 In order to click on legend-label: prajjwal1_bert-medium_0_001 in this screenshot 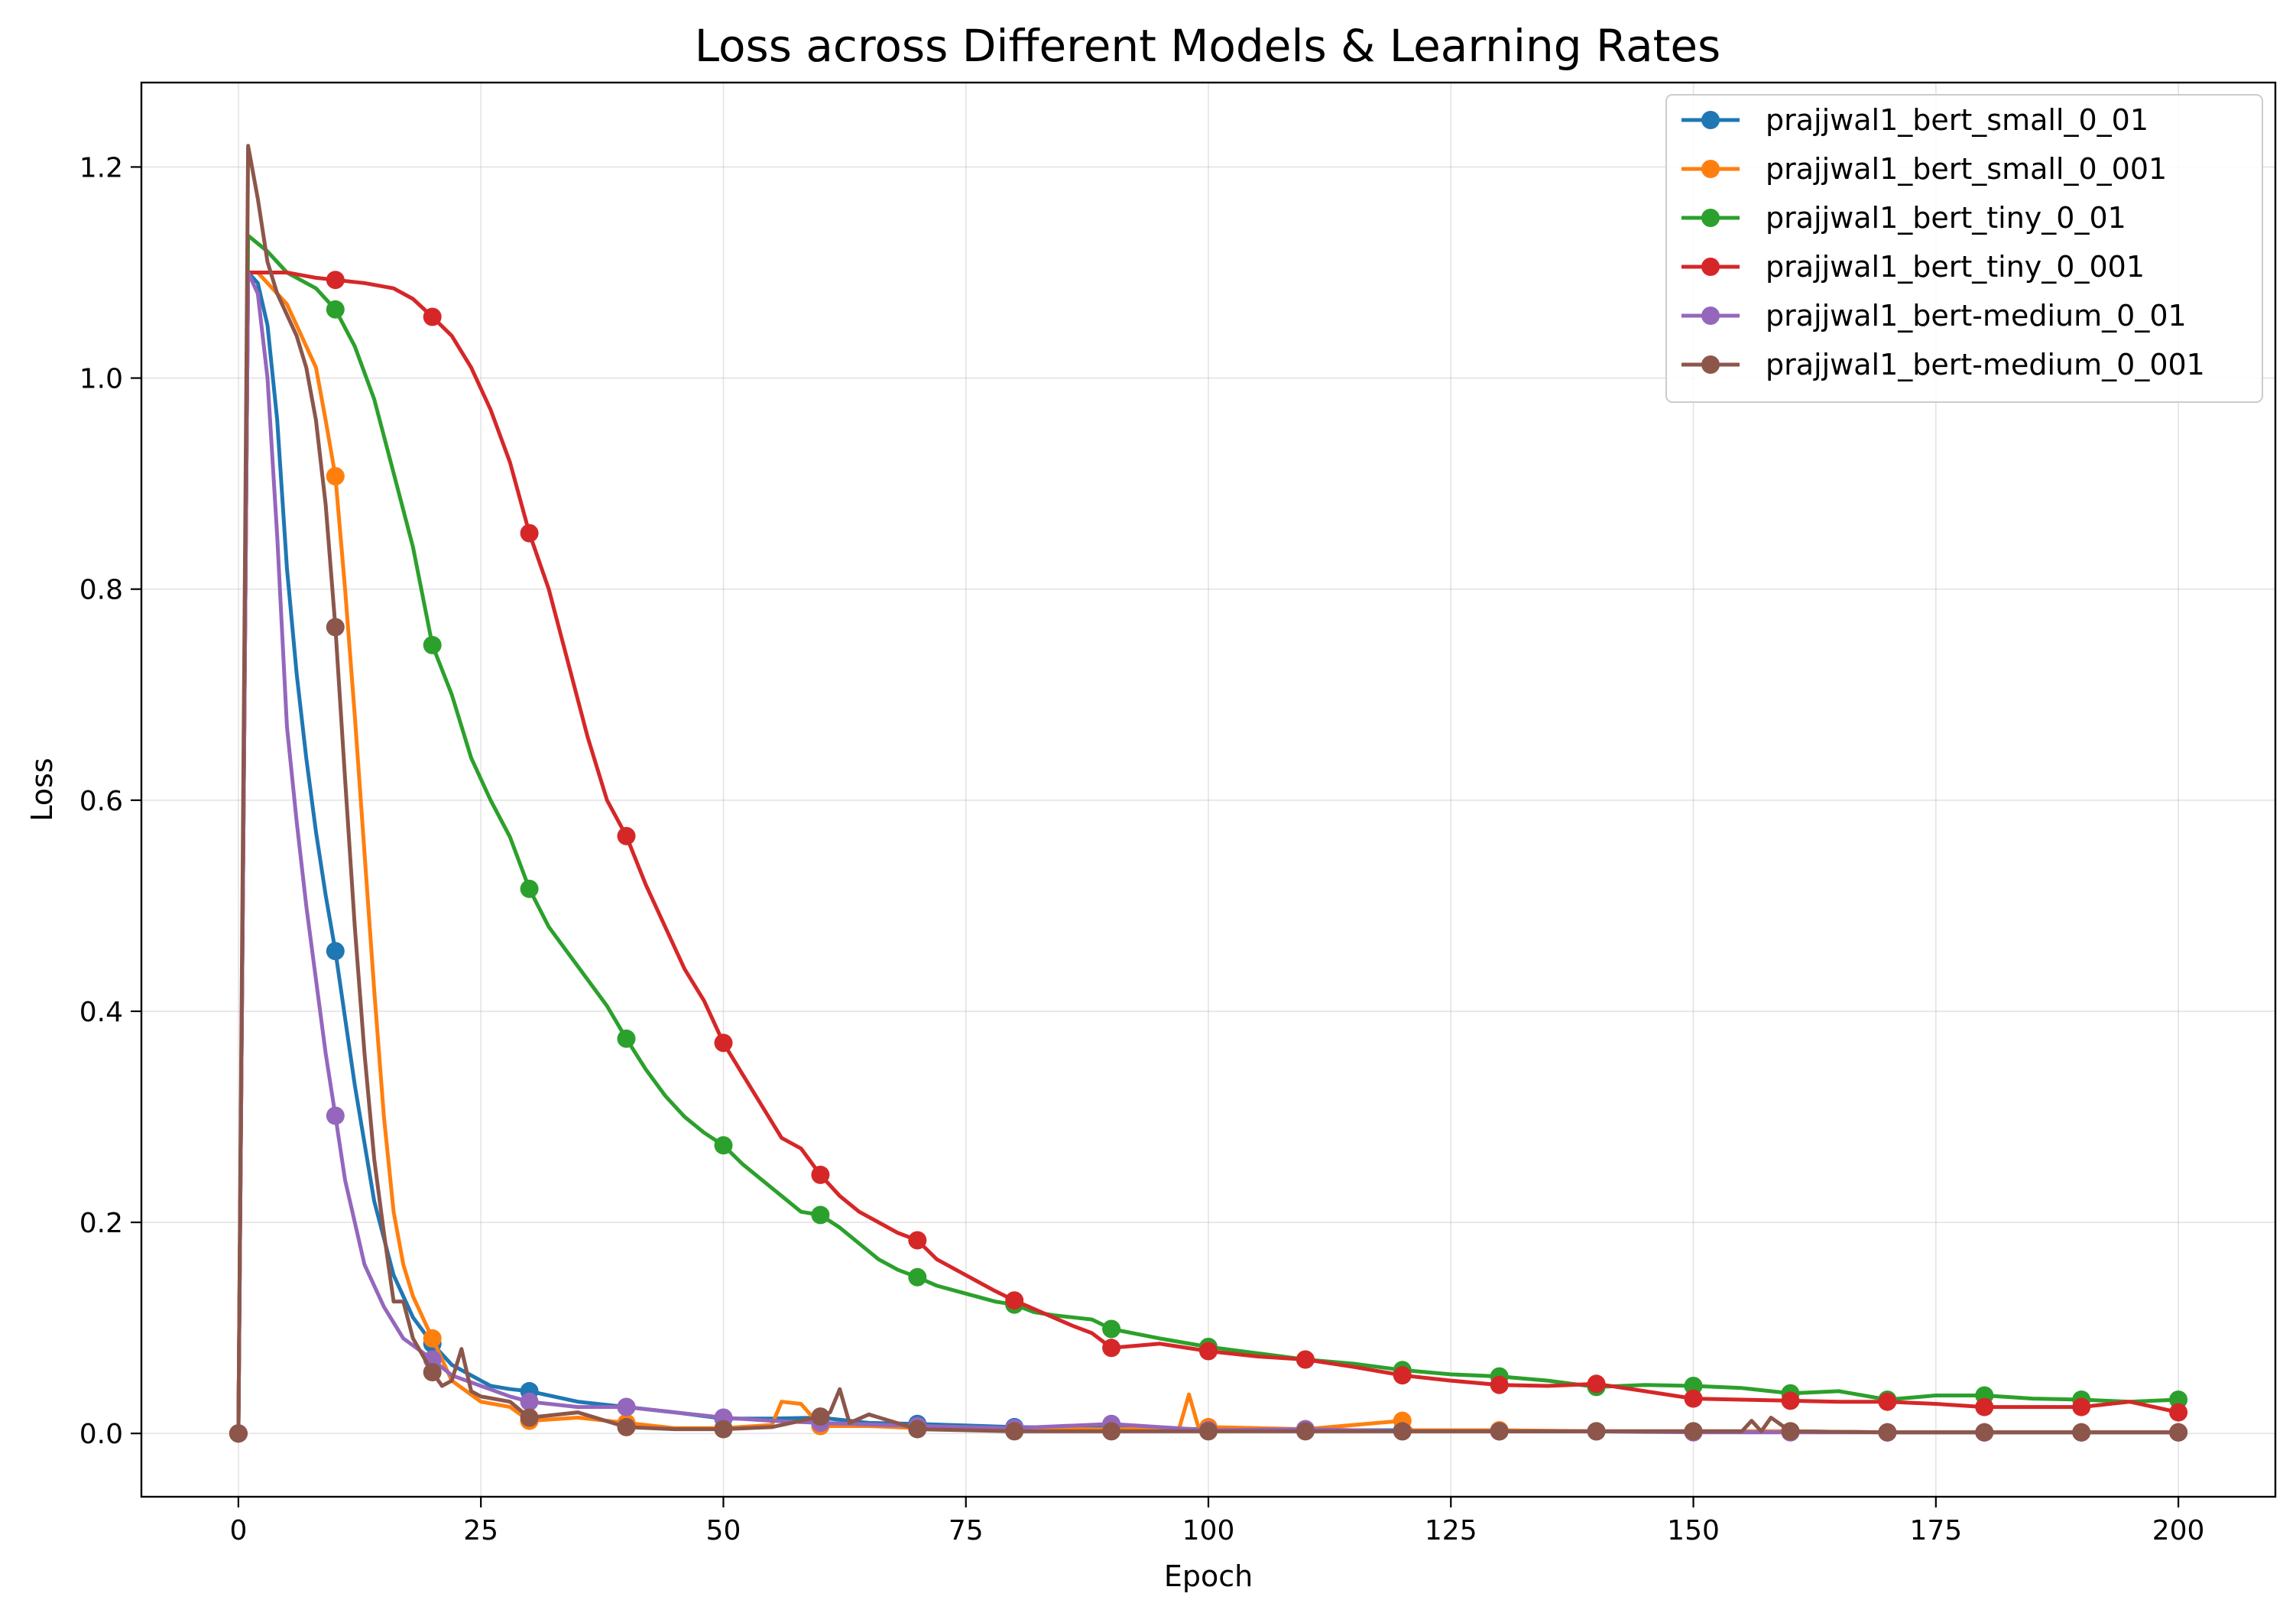, I will do `click(1985, 364)`.